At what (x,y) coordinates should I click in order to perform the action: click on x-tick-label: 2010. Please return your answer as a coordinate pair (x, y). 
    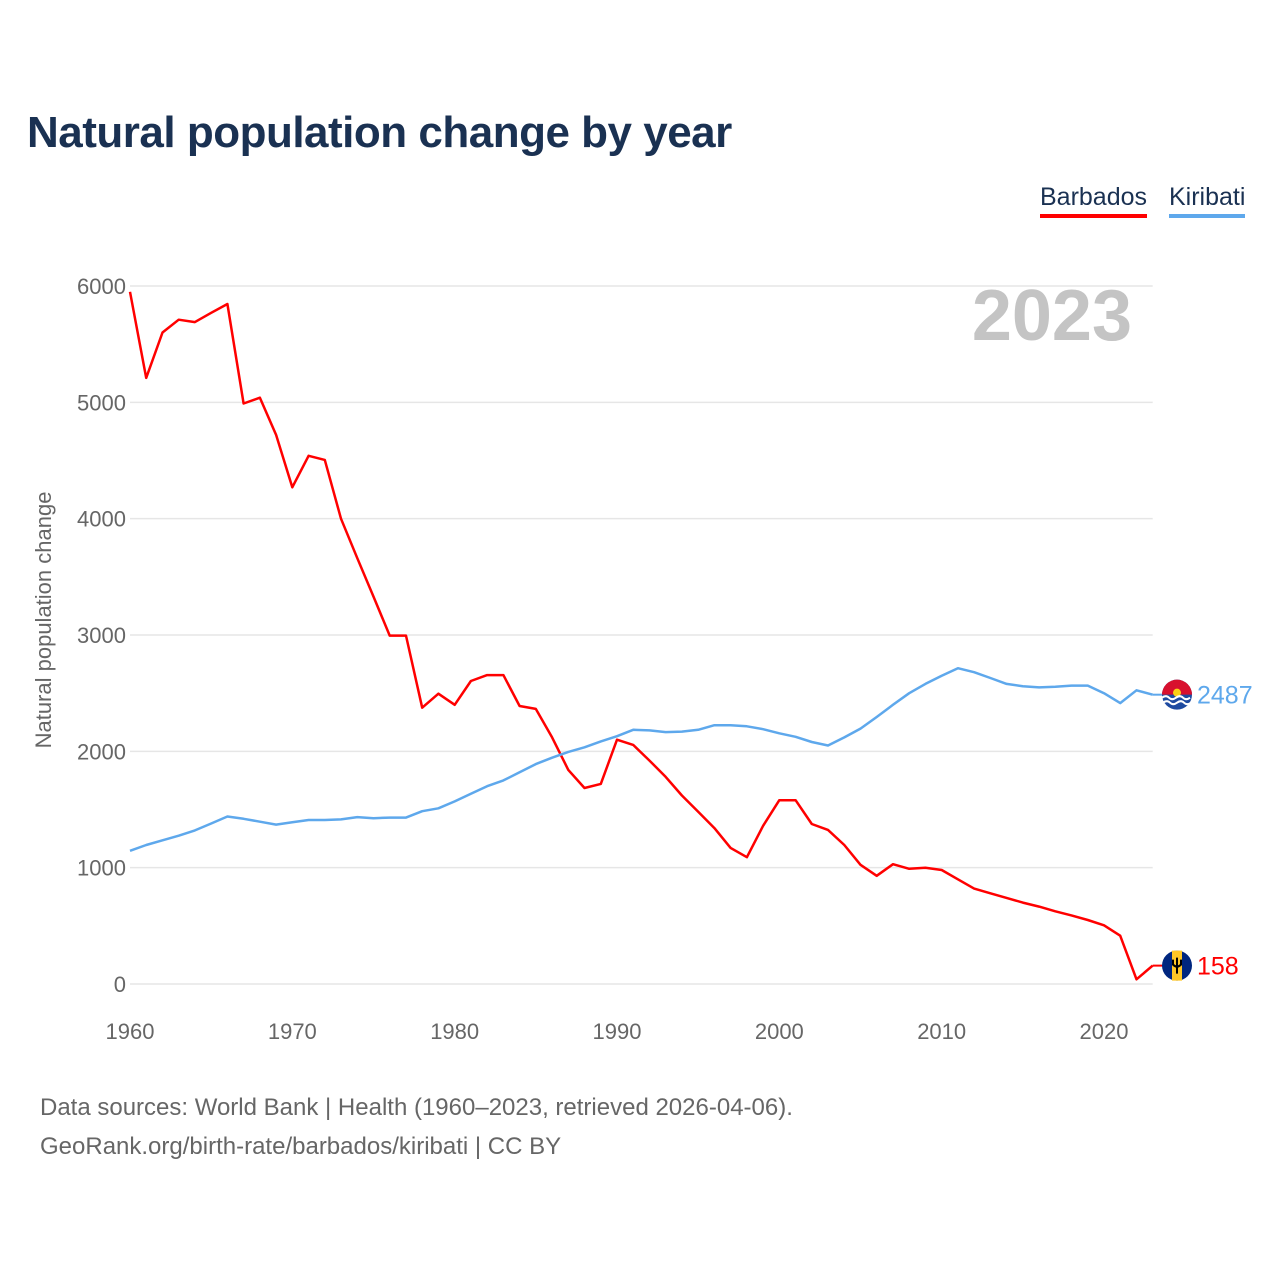
    Looking at the image, I should click on (941, 1031).